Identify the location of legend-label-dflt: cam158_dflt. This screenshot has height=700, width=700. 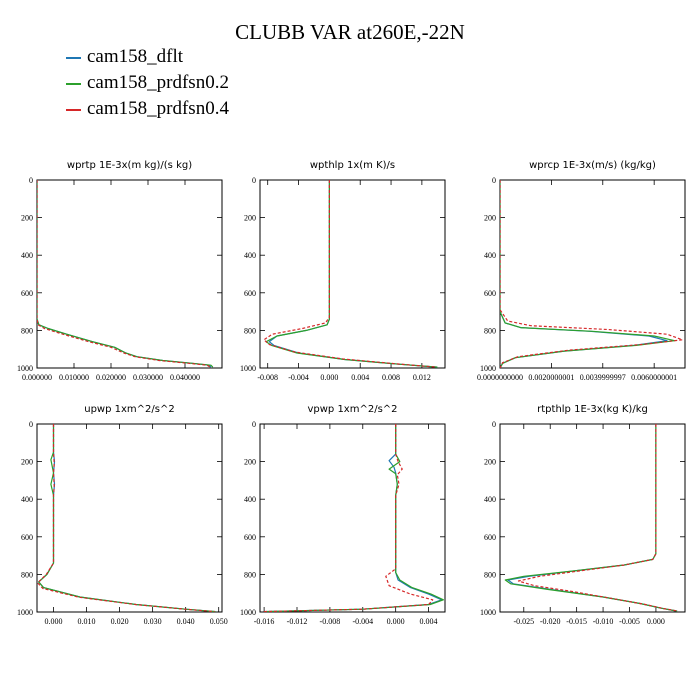
(135, 56).